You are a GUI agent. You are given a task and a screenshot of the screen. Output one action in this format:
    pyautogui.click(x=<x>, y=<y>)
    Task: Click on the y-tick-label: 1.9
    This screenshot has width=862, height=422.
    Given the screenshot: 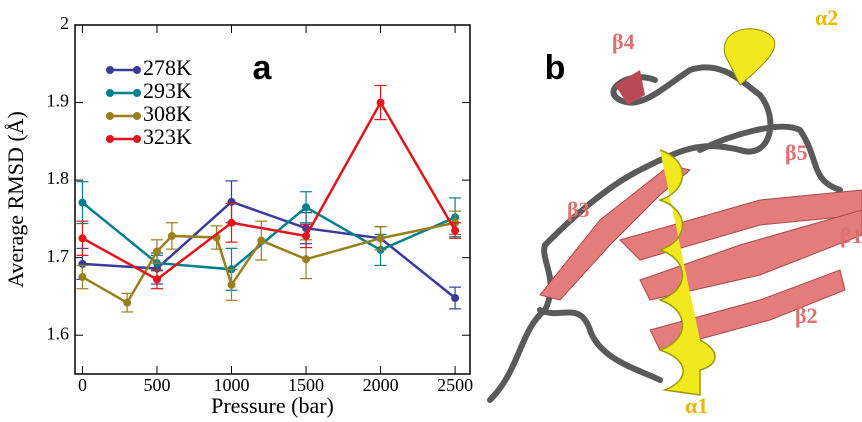 What is the action you would take?
    pyautogui.click(x=58, y=101)
    